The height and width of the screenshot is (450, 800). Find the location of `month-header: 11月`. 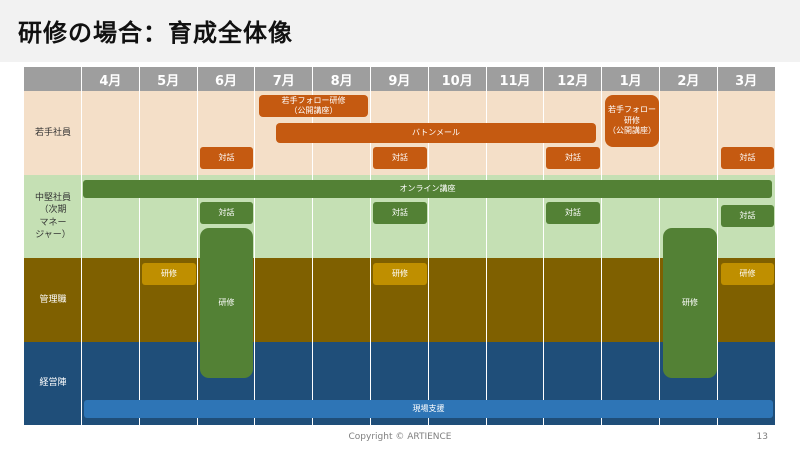

month-header: 11月 is located at coordinates (515, 79).